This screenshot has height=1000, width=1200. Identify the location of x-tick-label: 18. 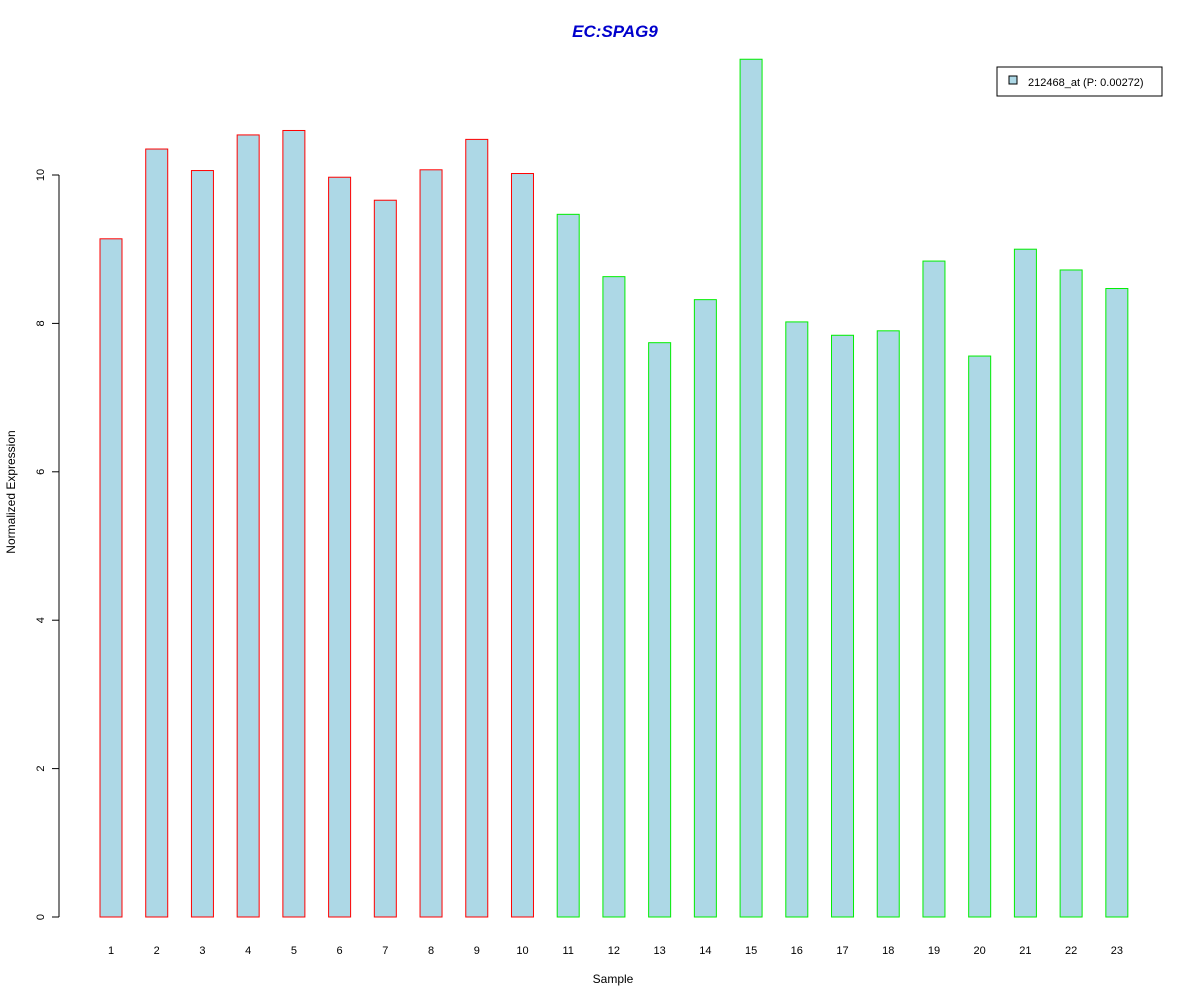
(888, 951).